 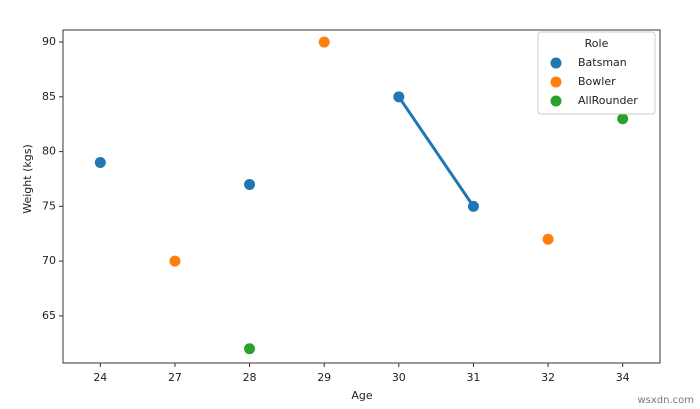 What do you see at coordinates (665, 400) in the screenshot?
I see `watermark: wsxdn.com` at bounding box center [665, 400].